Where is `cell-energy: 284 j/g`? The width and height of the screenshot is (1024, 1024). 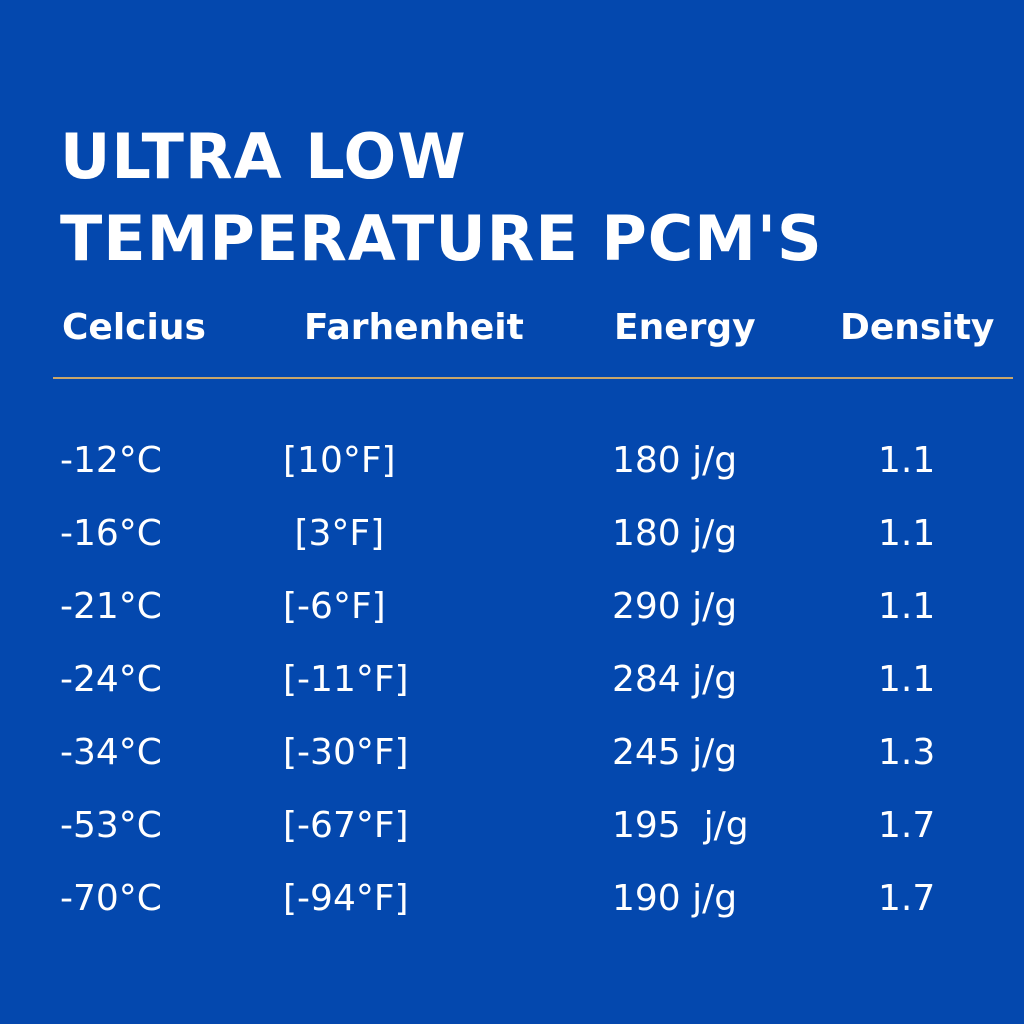 cell-energy: 284 j/g is located at coordinates (675, 679).